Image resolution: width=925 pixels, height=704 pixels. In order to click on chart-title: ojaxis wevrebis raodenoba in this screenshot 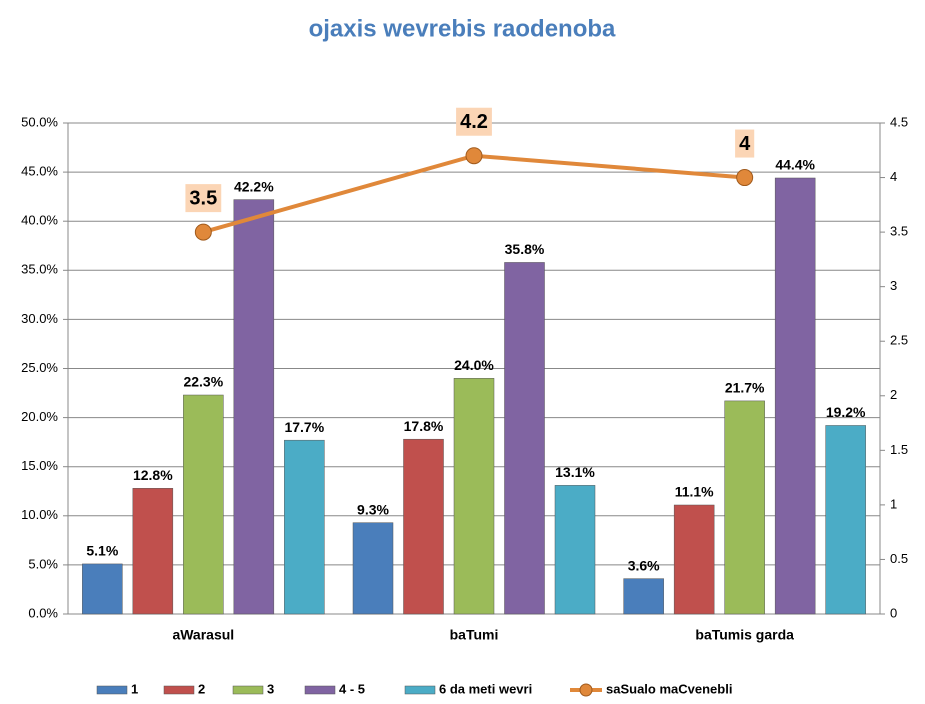, I will do `click(462, 28)`.